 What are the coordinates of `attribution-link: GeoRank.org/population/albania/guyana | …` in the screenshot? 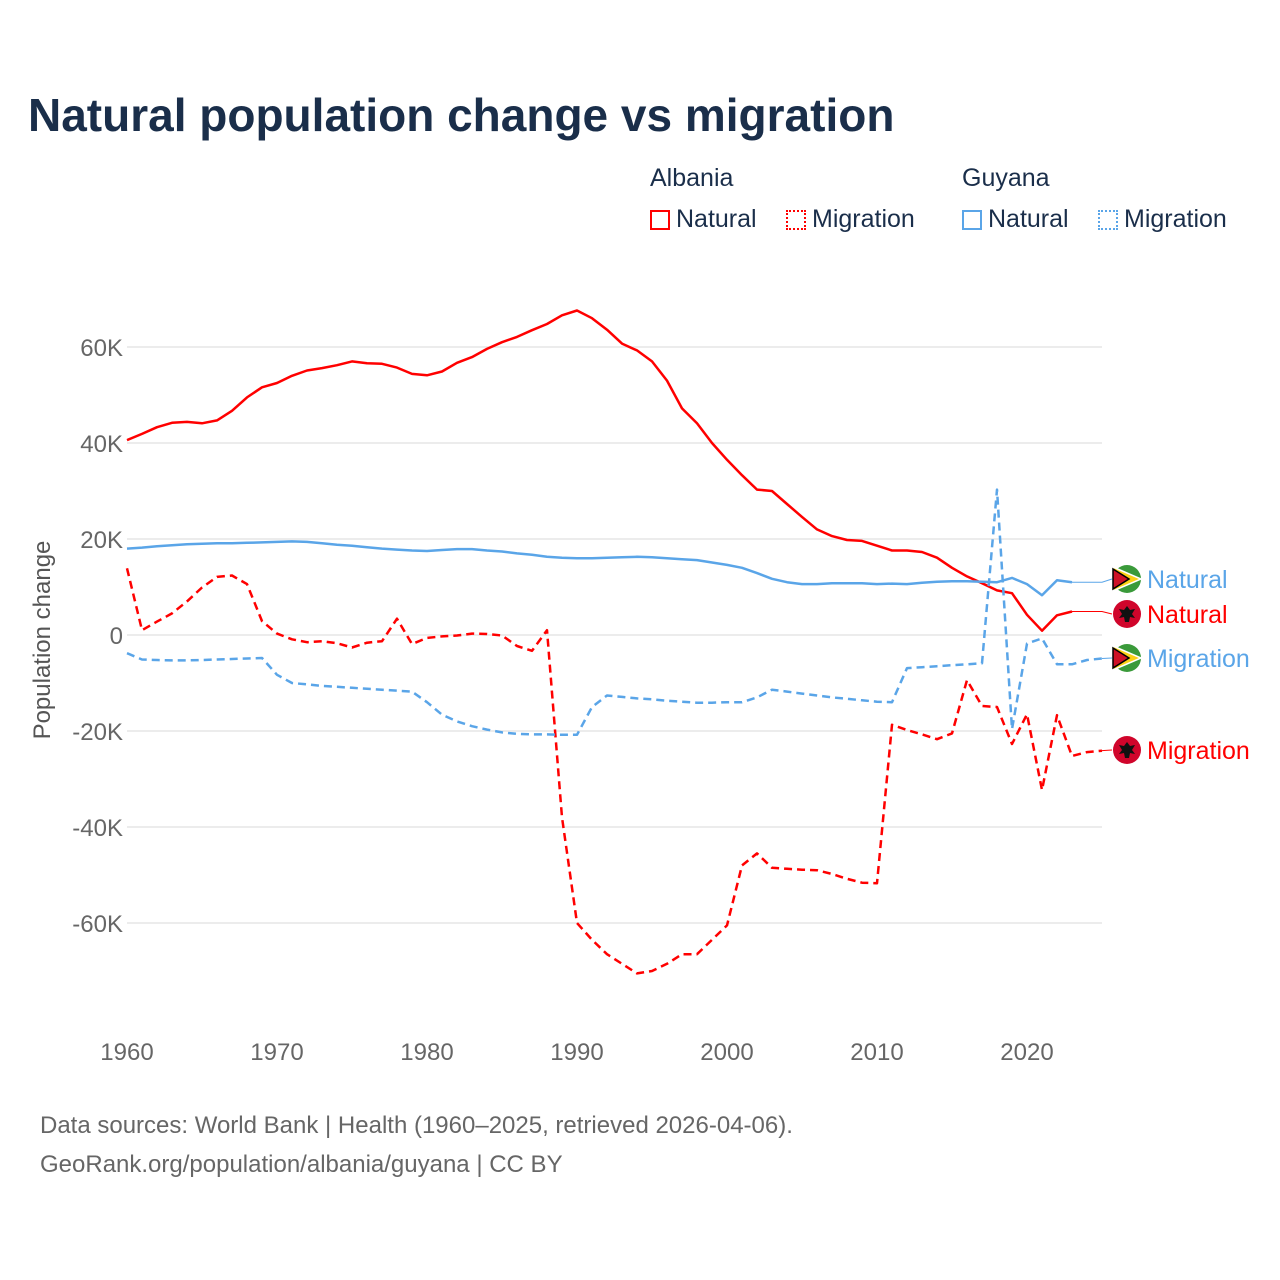 It's located at (301, 1164).